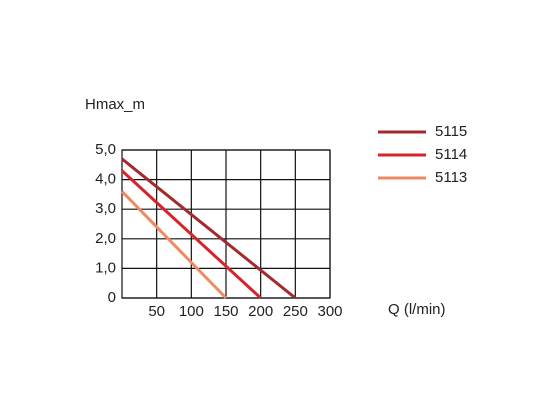  What do you see at coordinates (156, 311) in the screenshot?
I see `x-tick-label: 50` at bounding box center [156, 311].